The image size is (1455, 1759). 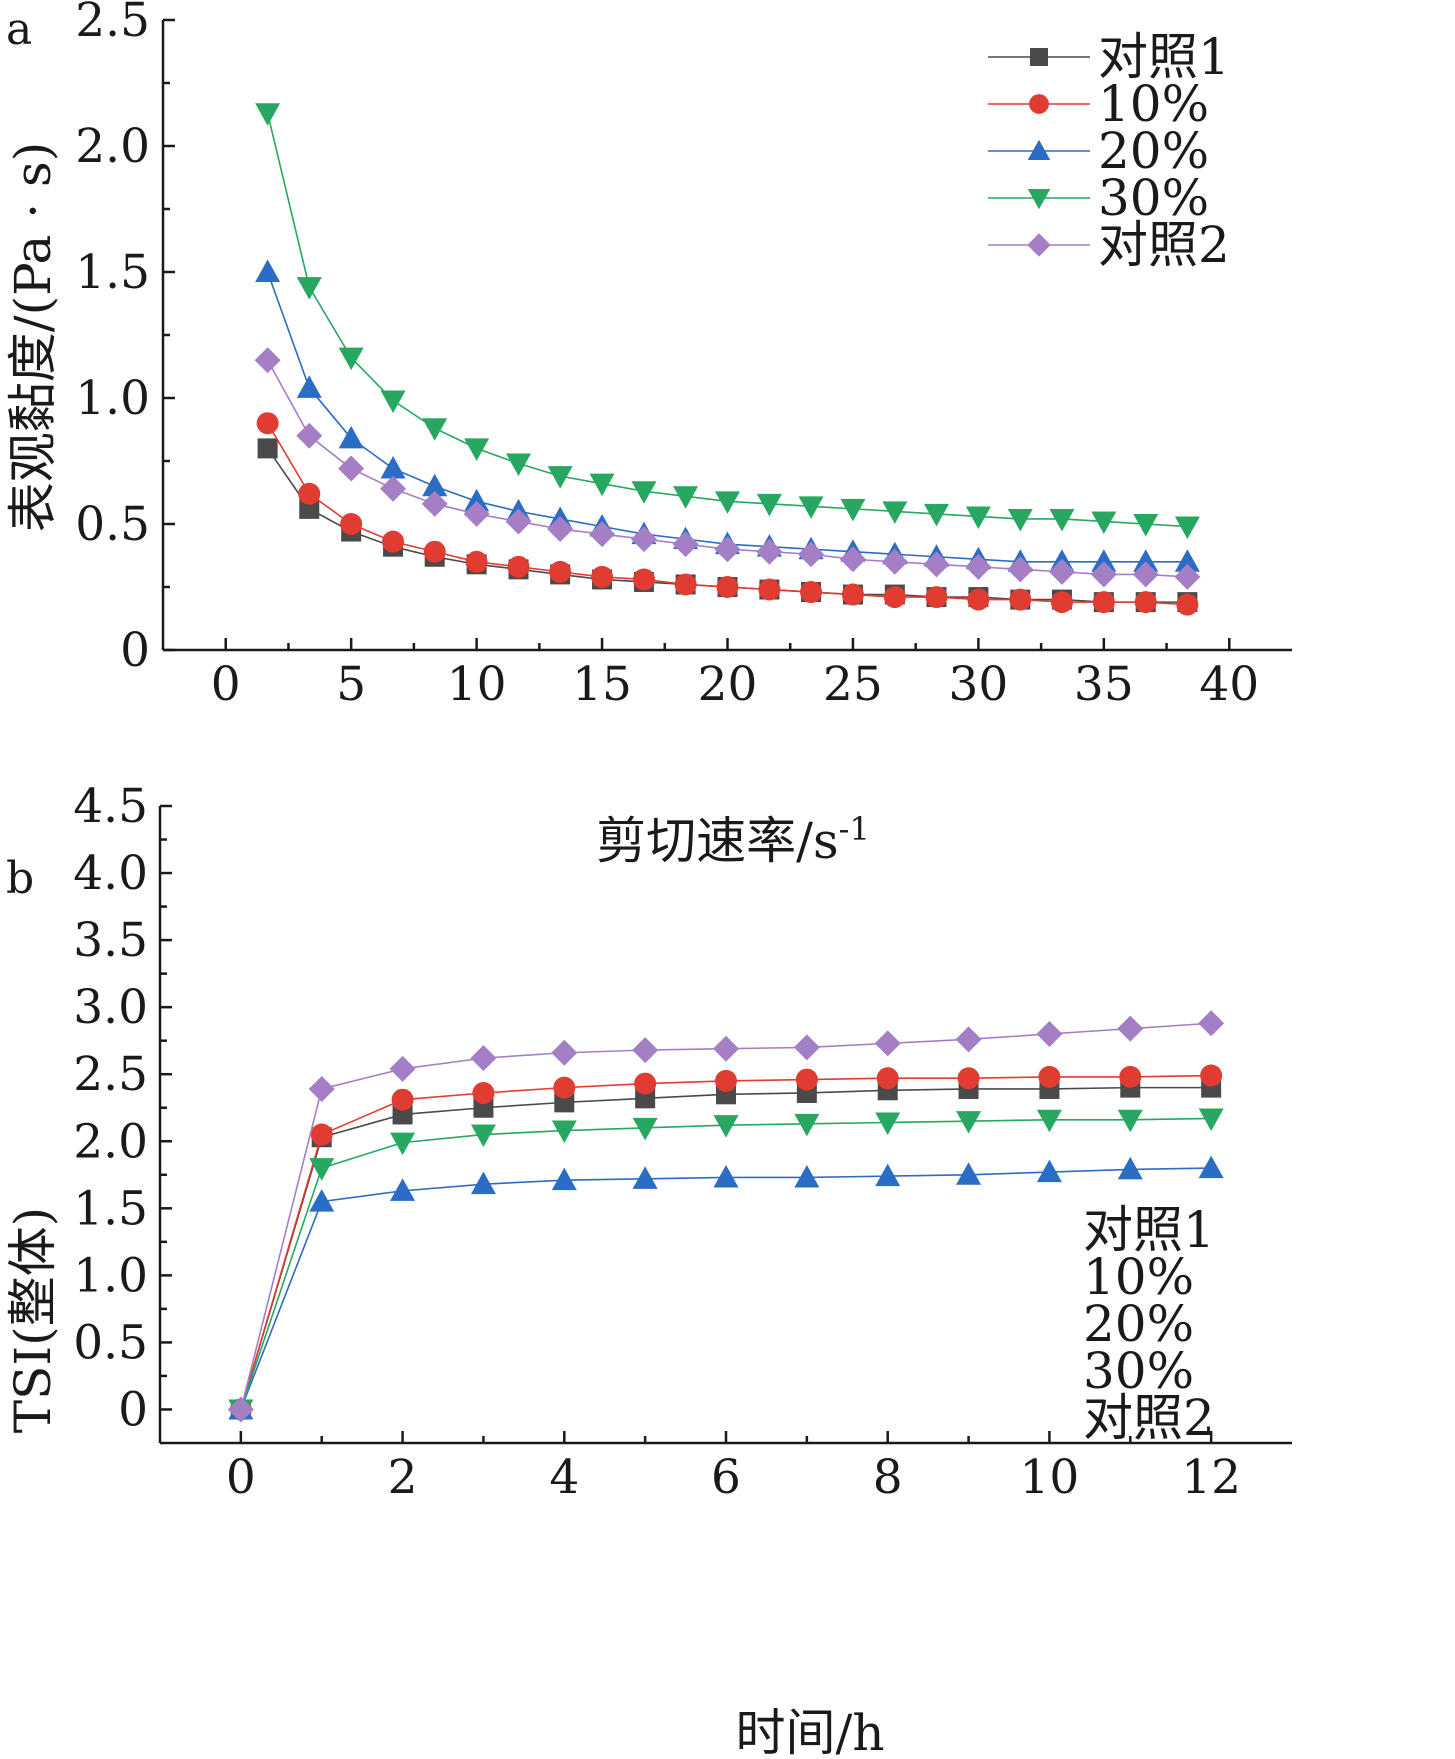 What do you see at coordinates (809, 1731) in the screenshot?
I see `panel-b-x-axis-title: 时间/h` at bounding box center [809, 1731].